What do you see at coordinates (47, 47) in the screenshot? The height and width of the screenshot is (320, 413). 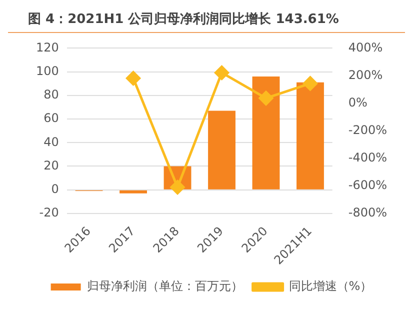 I see `y-tick-label: 120` at bounding box center [47, 47].